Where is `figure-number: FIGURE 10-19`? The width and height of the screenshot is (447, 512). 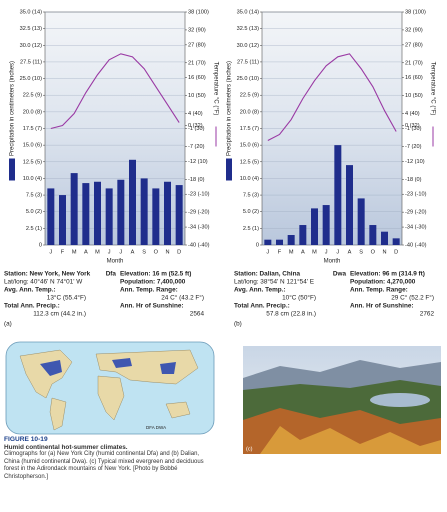
figure-number: FIGURE 10-19 is located at coordinates (26, 439).